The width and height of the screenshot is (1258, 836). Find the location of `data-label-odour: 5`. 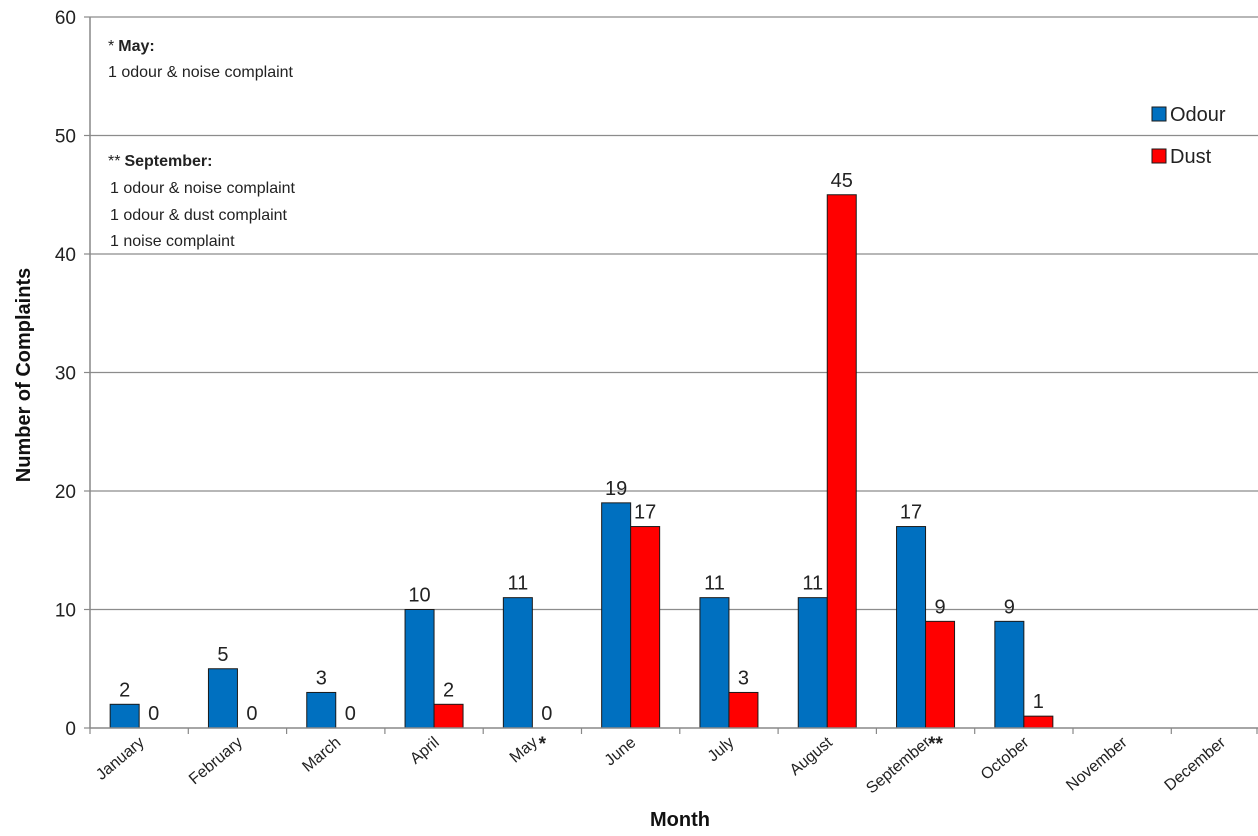

data-label-odour: 5 is located at coordinates (222, 655).